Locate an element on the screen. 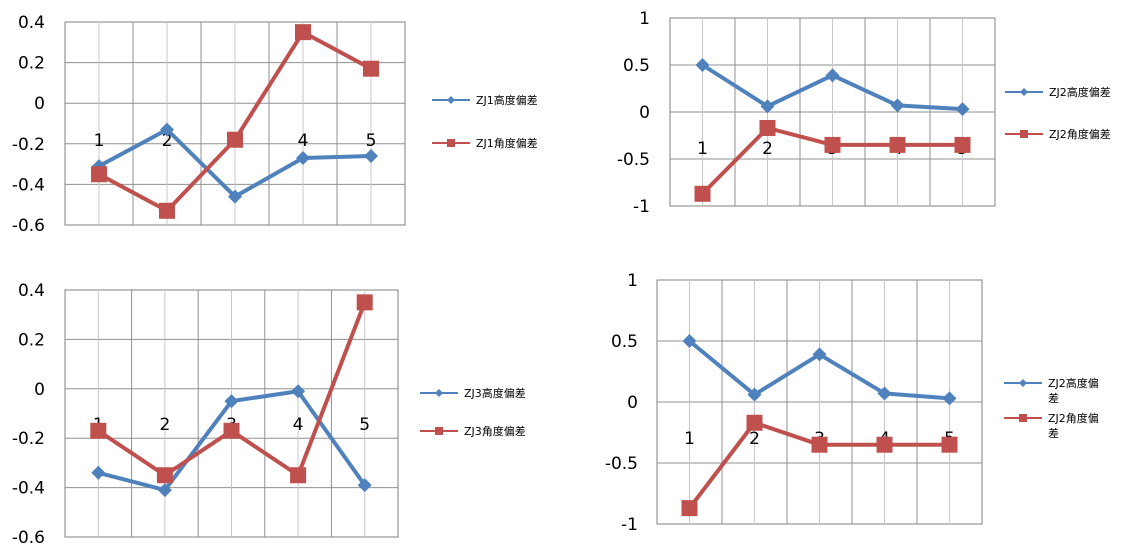 The width and height of the screenshot is (1125, 545). legend-label: ZJ3角度偏差 is located at coordinates (495, 431).